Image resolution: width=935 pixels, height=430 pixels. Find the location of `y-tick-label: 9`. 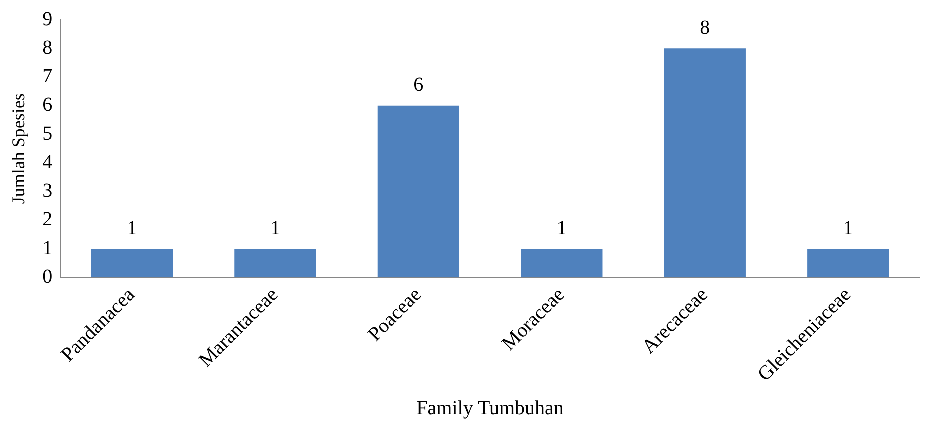

y-tick-label: 9 is located at coordinates (47, 19).